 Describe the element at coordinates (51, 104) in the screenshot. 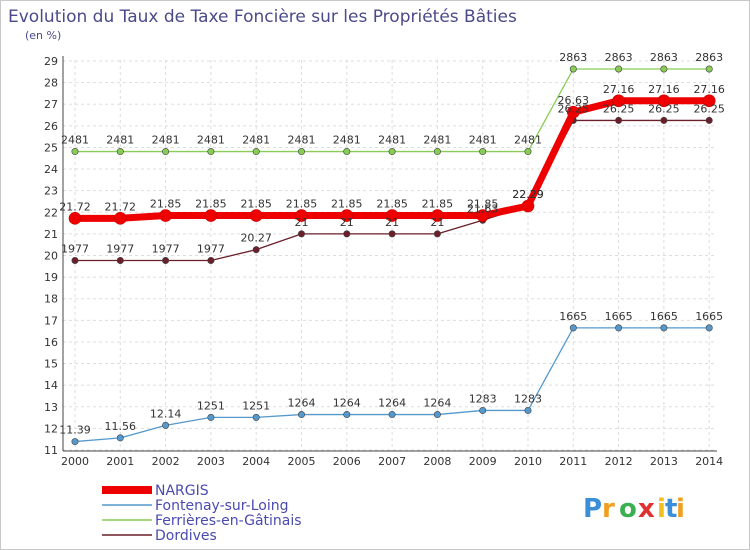

I see `y-tick-label: 27` at that location.